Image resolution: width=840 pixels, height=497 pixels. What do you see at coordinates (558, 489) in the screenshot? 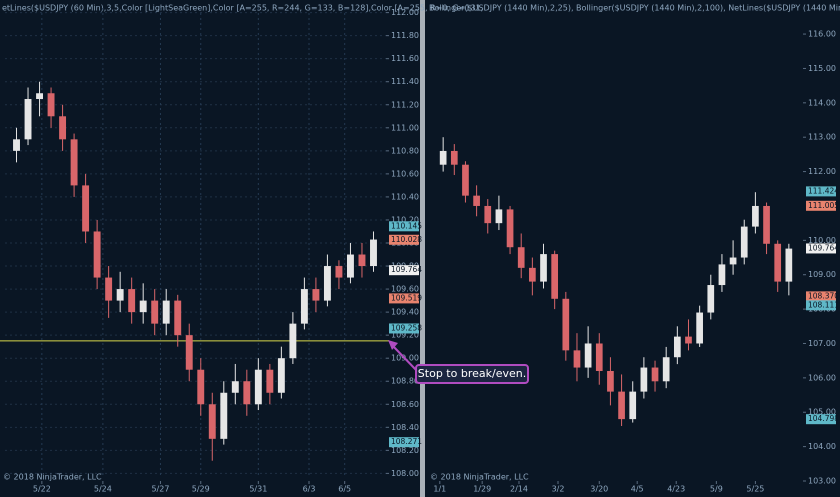
I see `x-tick-label: 3/2` at bounding box center [558, 489].